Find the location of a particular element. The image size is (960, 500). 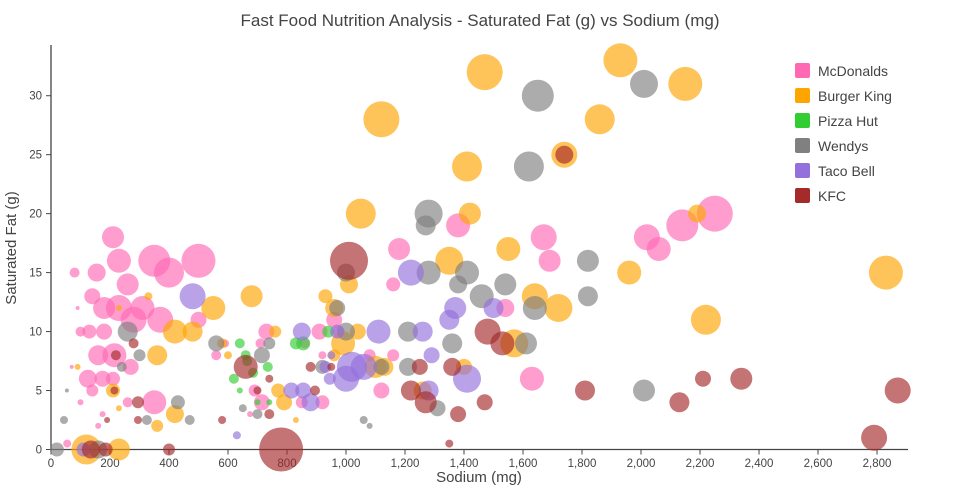

legend-label: Taco Bell is located at coordinates (846, 170).